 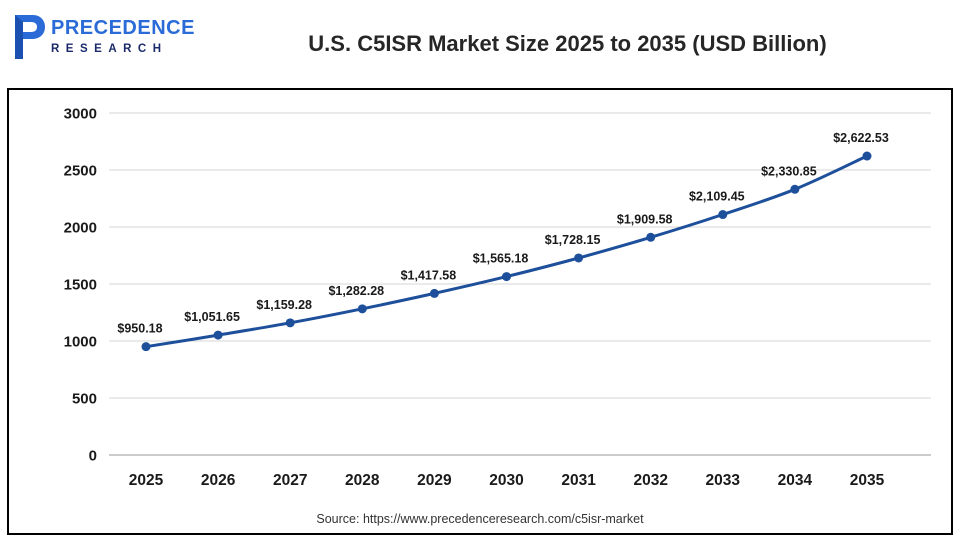 What do you see at coordinates (139, 329) in the screenshot?
I see `data-point-label: $950.18` at bounding box center [139, 329].